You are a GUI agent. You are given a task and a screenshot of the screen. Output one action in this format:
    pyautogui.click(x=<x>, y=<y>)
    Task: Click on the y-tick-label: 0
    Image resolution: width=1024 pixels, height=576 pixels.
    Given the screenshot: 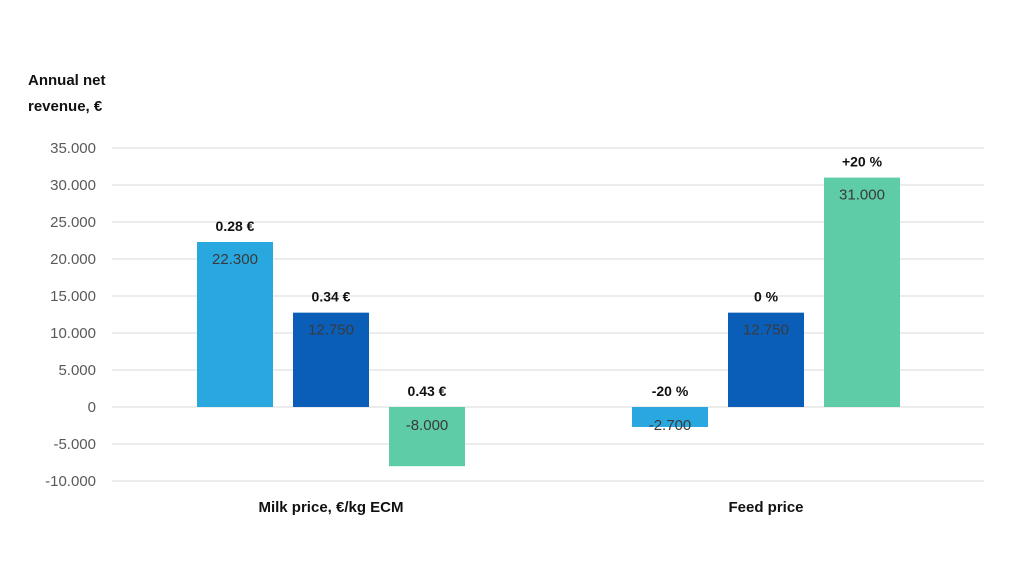 What is the action you would take?
    pyautogui.click(x=92, y=407)
    